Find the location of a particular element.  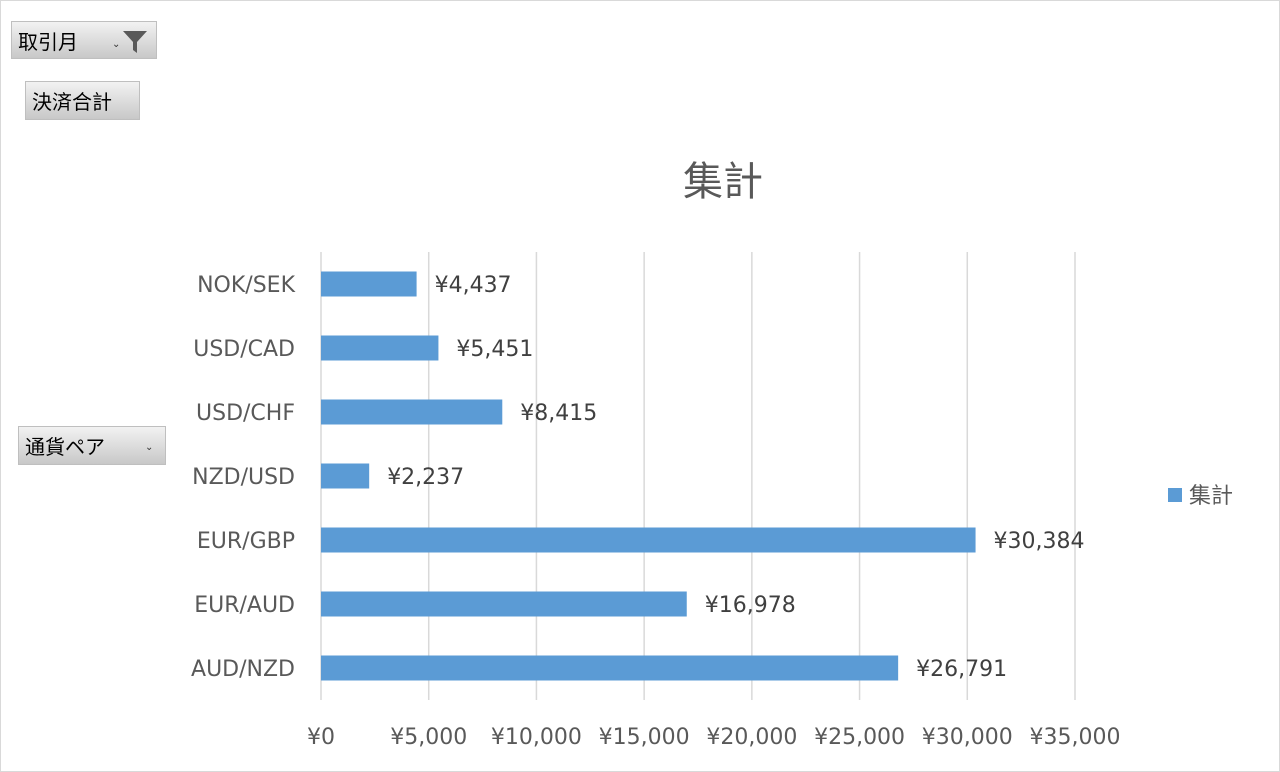

category-label: AUD/NZD is located at coordinates (243, 669).